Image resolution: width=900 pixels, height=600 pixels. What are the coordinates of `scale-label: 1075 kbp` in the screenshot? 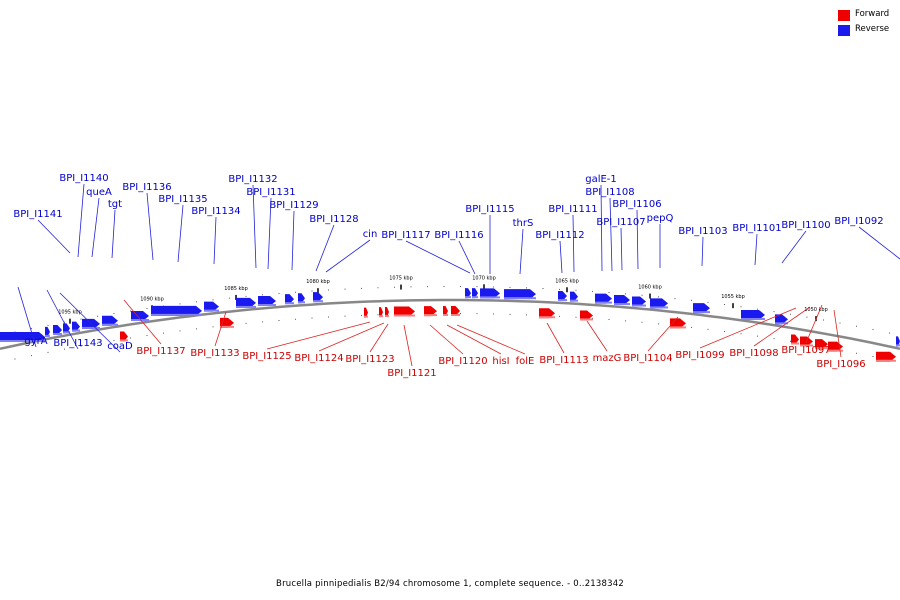 It's located at (401, 279).